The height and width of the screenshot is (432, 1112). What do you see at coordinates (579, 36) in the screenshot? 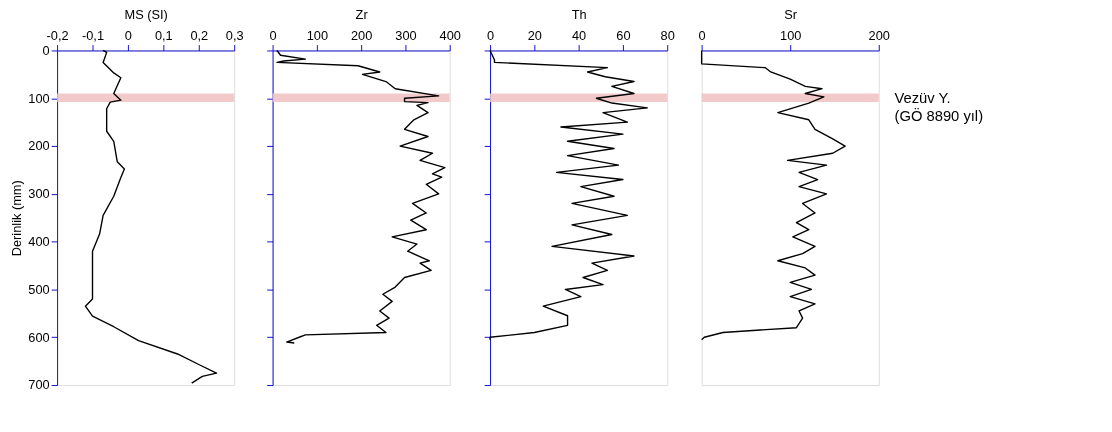
I see `x-tick-label: 40` at bounding box center [579, 36].